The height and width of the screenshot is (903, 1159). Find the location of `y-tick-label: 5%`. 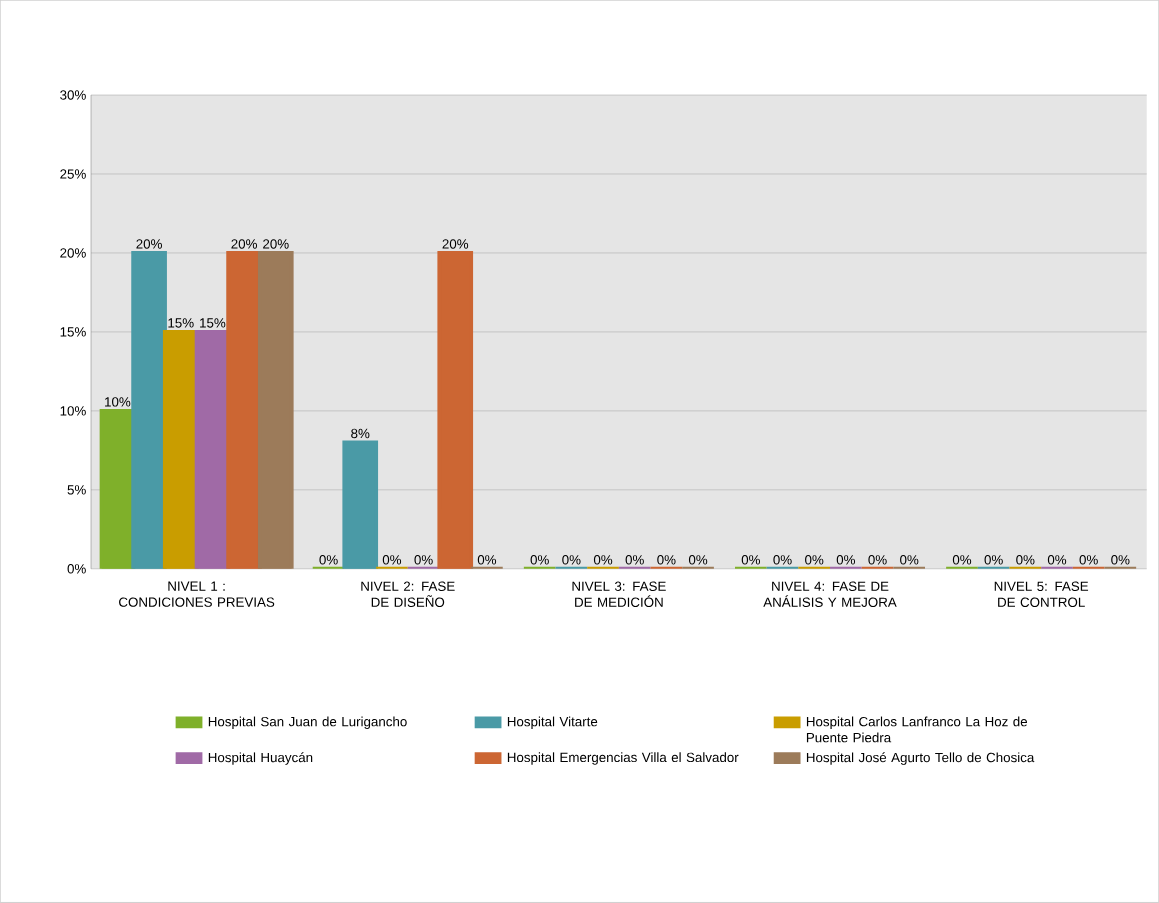

y-tick-label: 5% is located at coordinates (76, 490).